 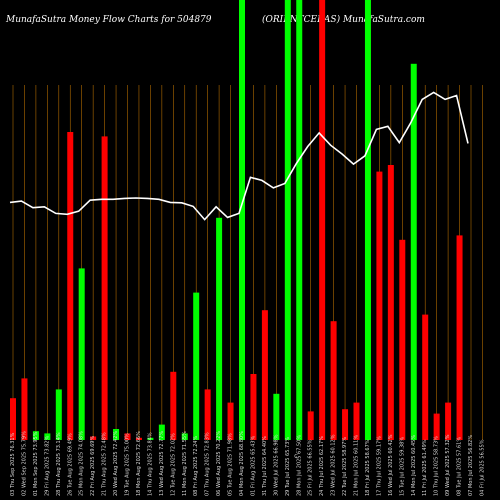 I want to click on x-tick-label: 18 Fri Jul 2025 58.67%, so click(x=368, y=467).